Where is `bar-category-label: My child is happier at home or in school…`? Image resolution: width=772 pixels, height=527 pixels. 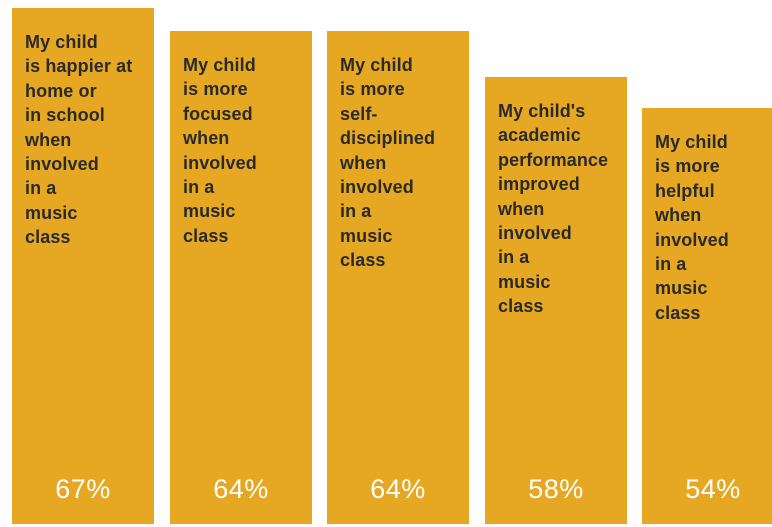
bar-category-label: My child is happier at home or in school… is located at coordinates (79, 140).